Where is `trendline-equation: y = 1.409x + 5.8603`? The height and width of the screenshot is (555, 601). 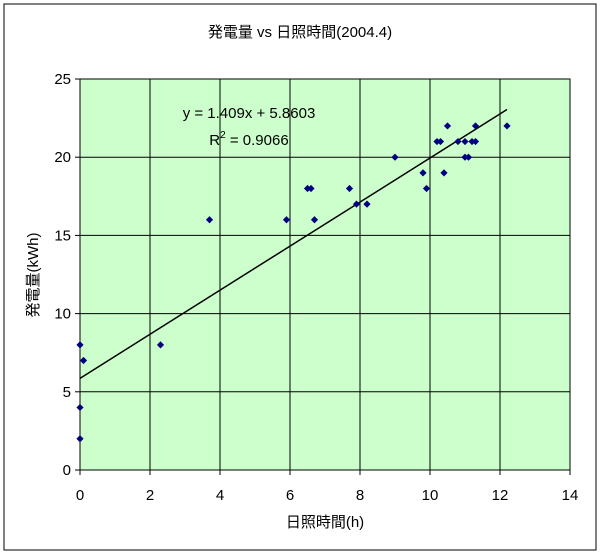 trendline-equation: y = 1.409x + 5.8603 is located at coordinates (249, 113).